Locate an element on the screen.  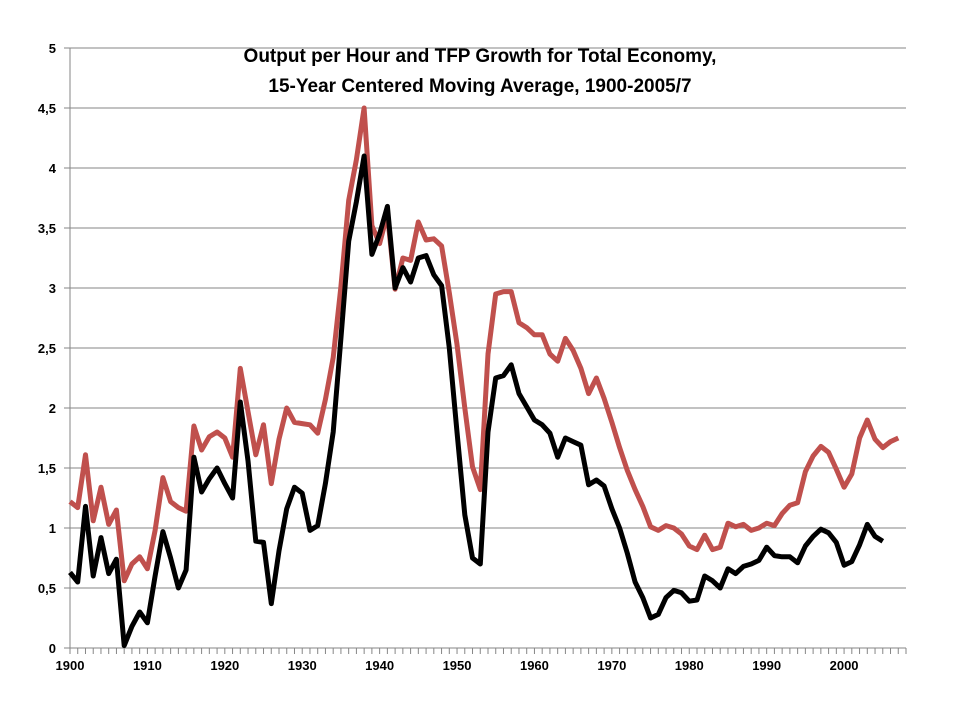
y-tick-label: 2,5 is located at coordinates (47, 348).